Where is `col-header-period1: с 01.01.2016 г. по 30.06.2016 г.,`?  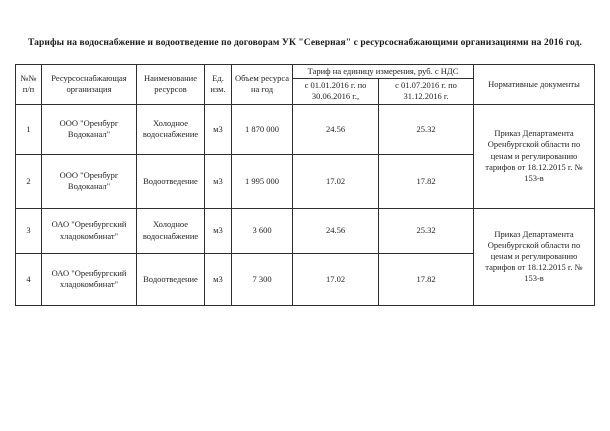
col-header-period1: с 01.01.2016 г. по 30.06.2016 г., is located at coordinates (335, 91).